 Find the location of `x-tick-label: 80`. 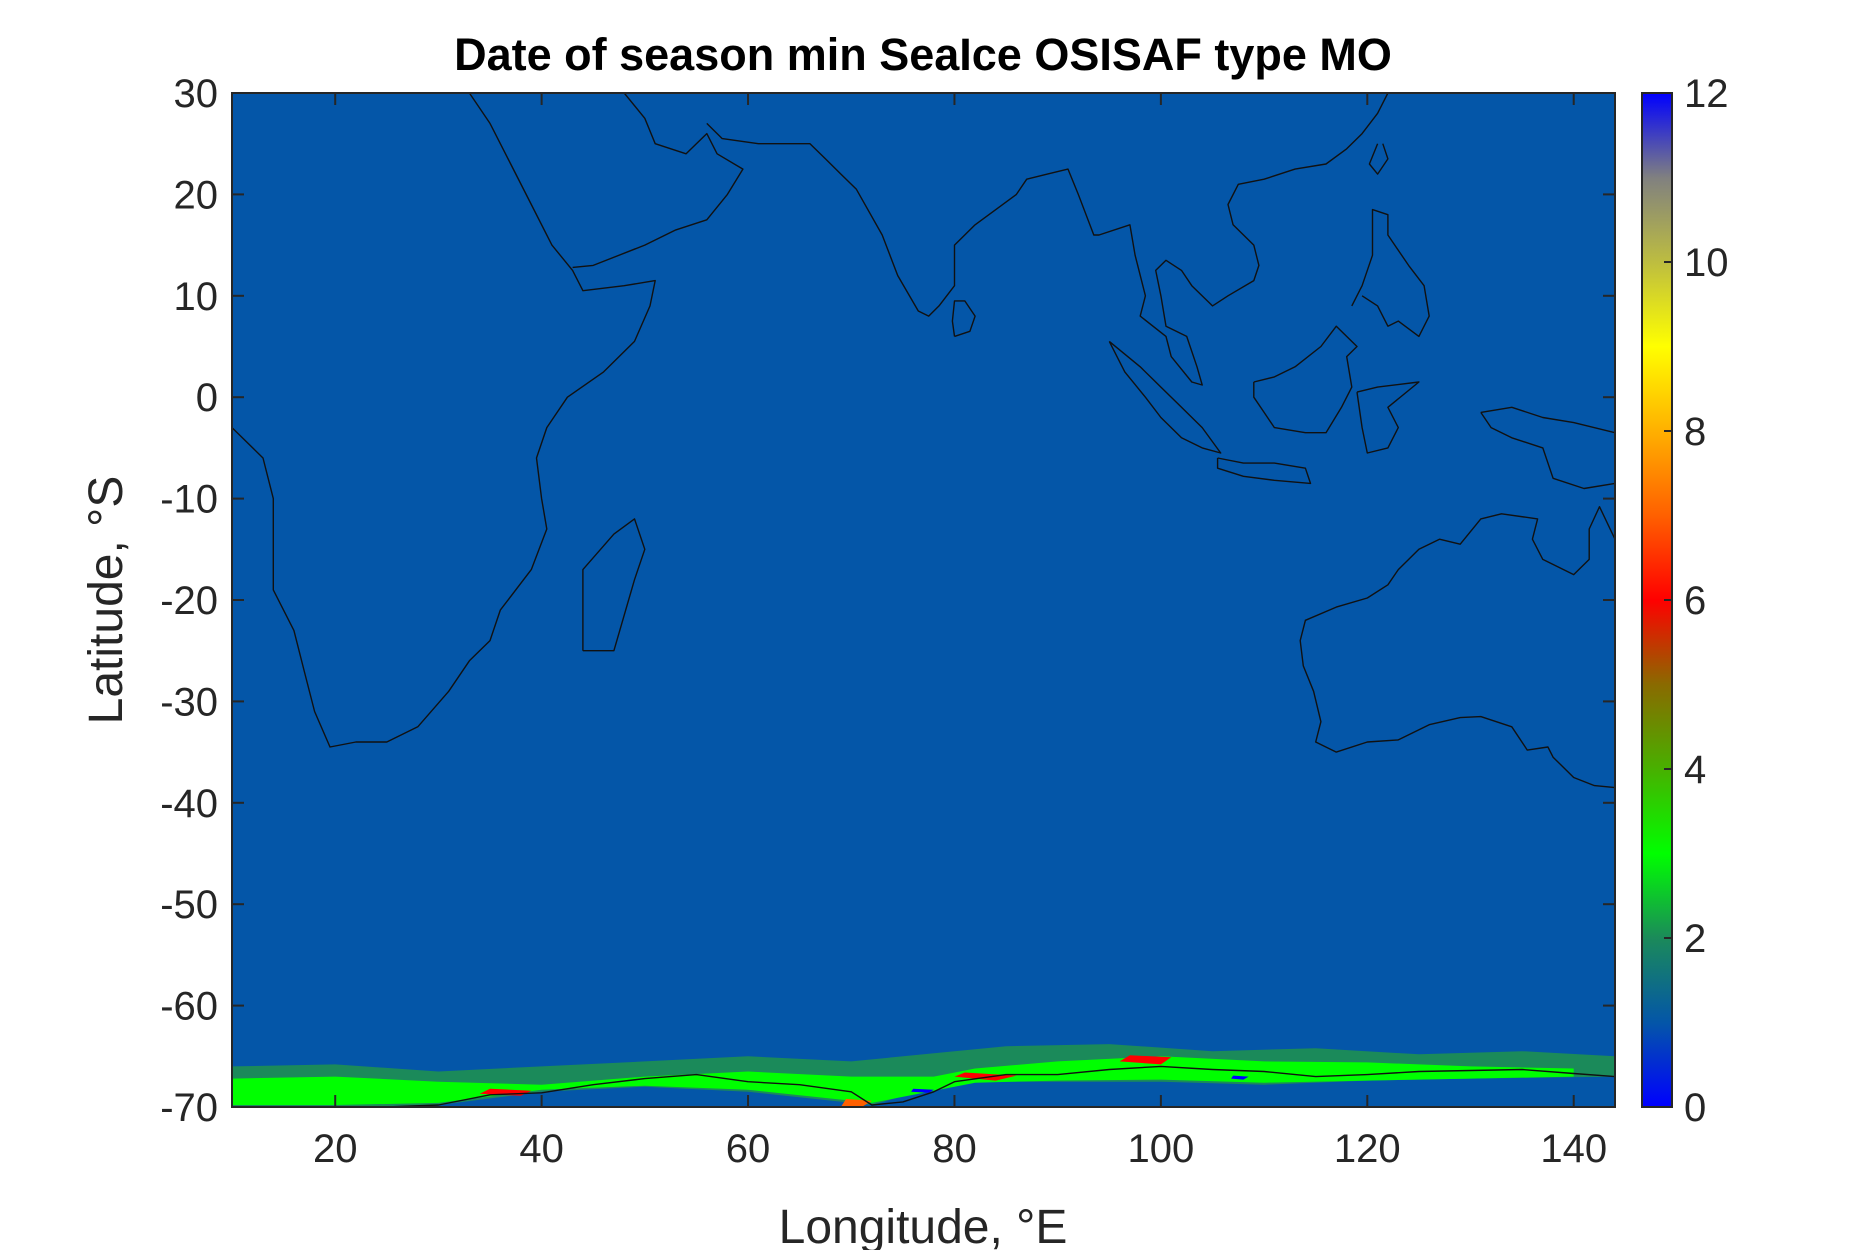

x-tick-label: 80 is located at coordinates (954, 1149).